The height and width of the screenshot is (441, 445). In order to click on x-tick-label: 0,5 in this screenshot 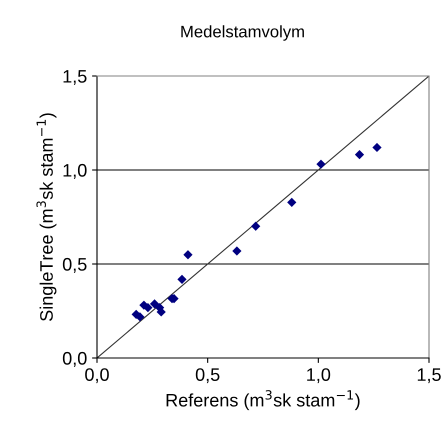, I will do `click(208, 376)`.